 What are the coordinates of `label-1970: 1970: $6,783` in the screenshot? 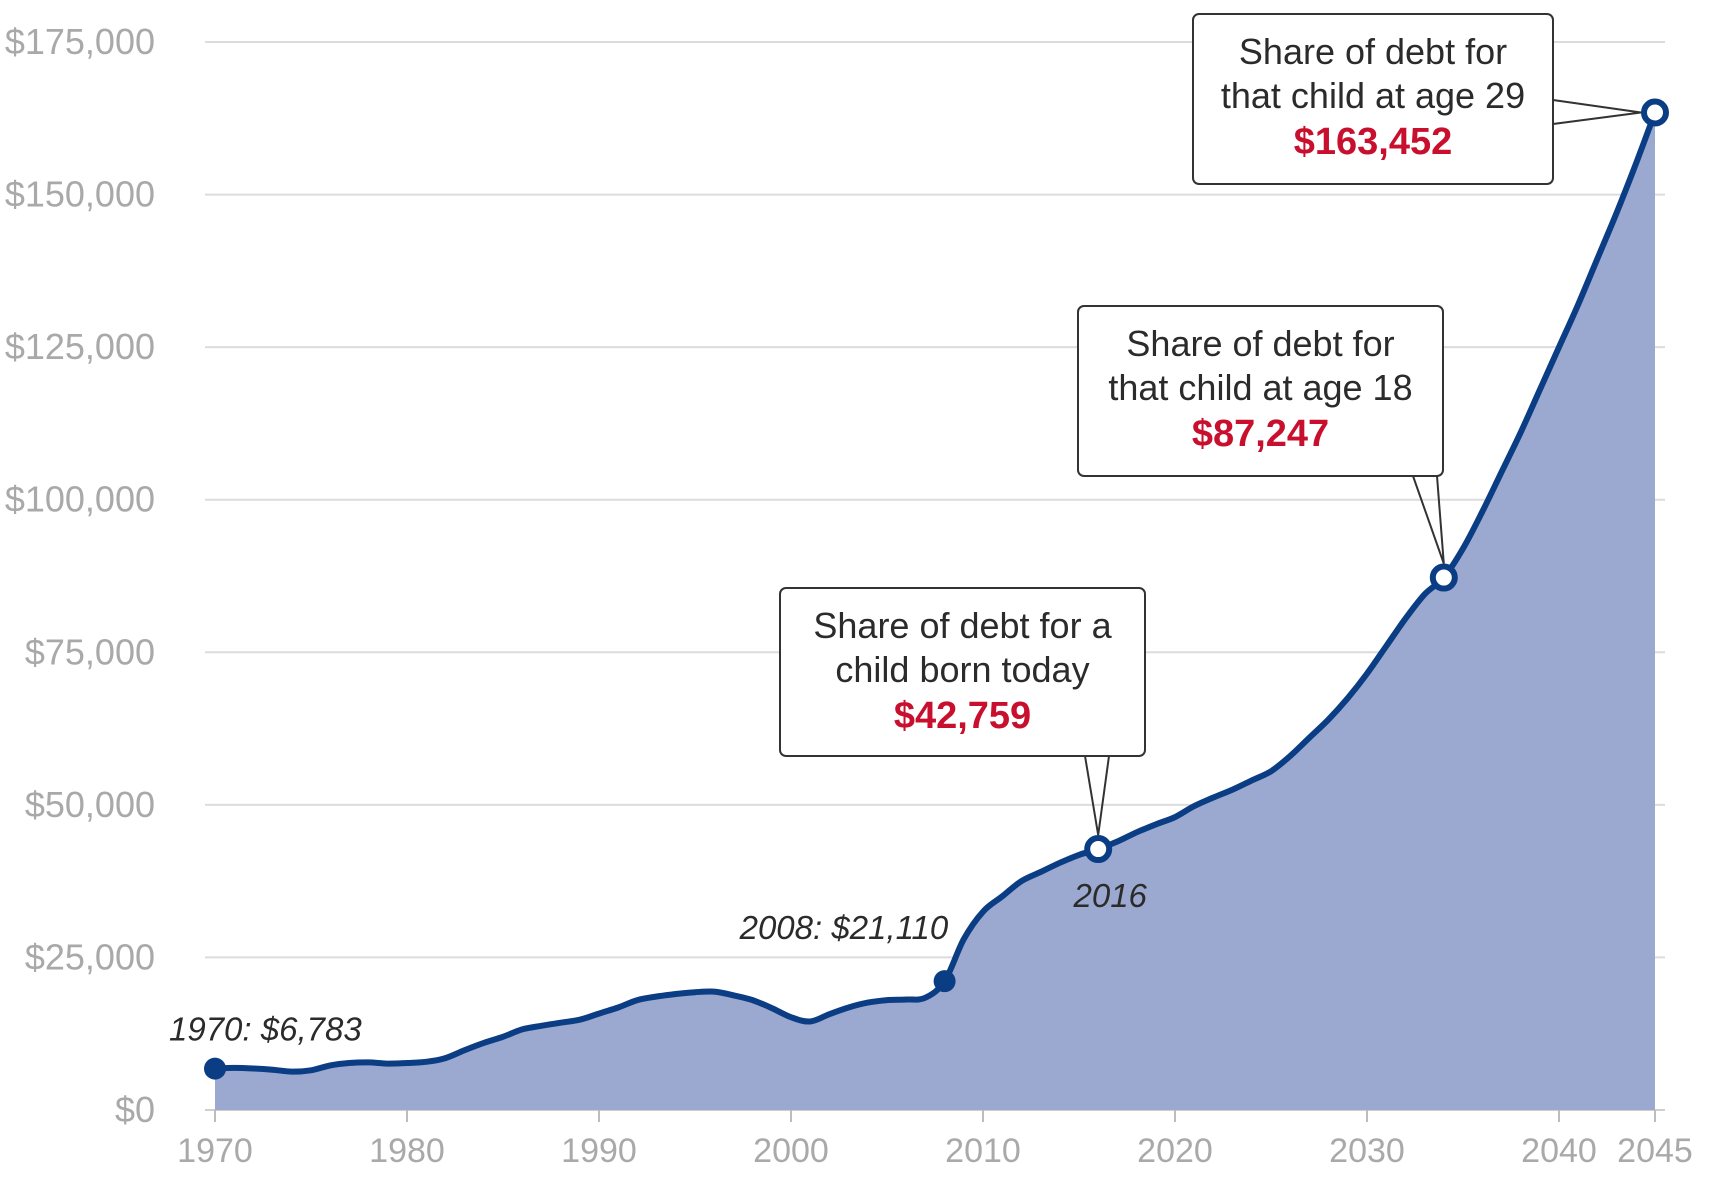 It's located at (265, 1029).